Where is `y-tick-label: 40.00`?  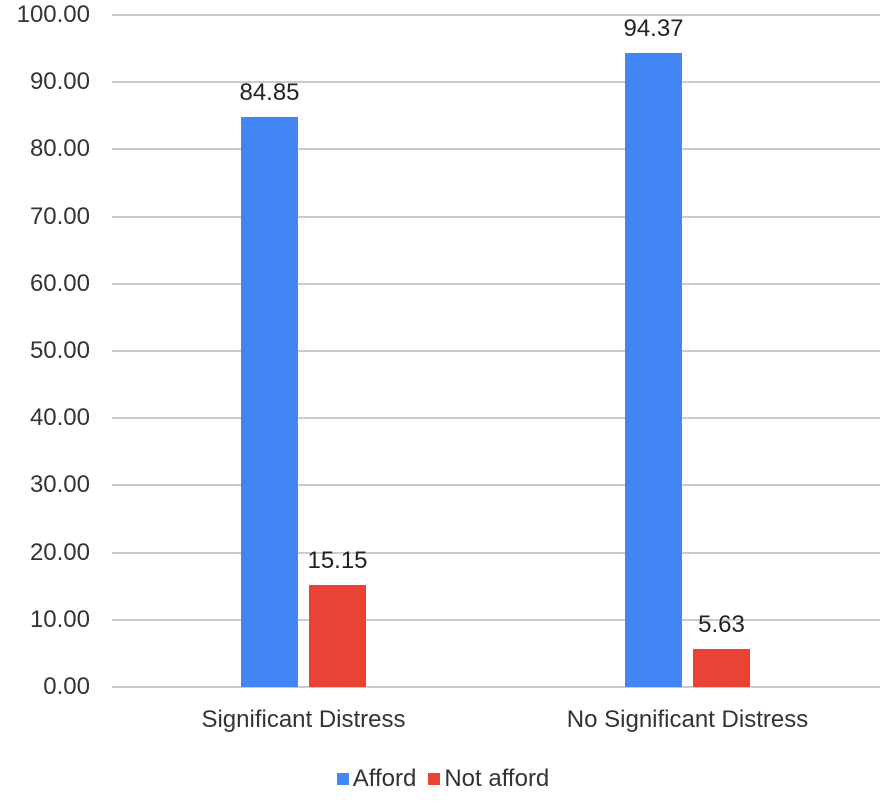 y-tick-label: 40.00 is located at coordinates (59, 418).